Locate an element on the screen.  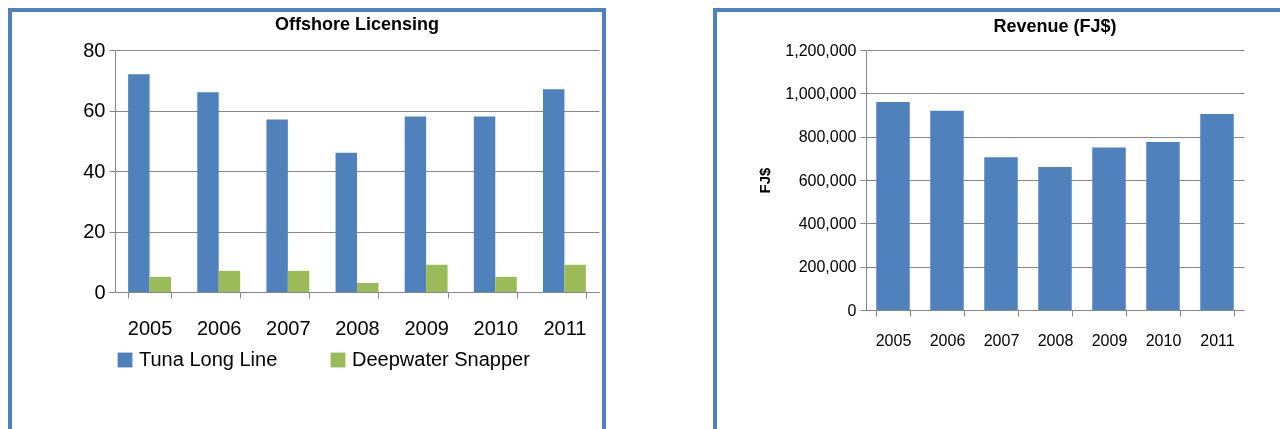
y-tick-label: 200,000 is located at coordinates (827, 267).